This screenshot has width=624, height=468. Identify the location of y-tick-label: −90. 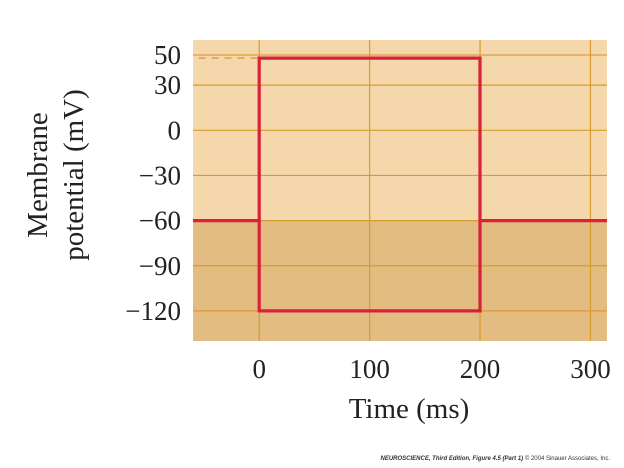
(160, 266).